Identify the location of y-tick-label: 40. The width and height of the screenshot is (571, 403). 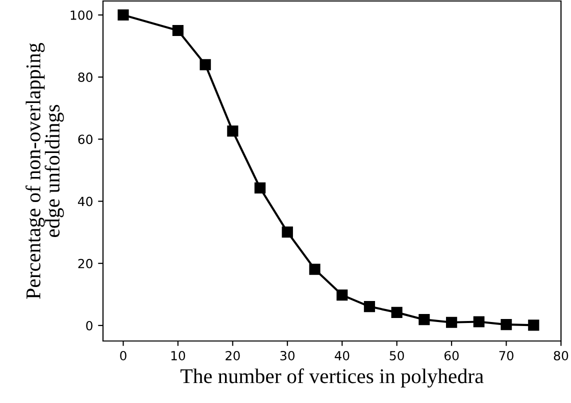
(85, 201).